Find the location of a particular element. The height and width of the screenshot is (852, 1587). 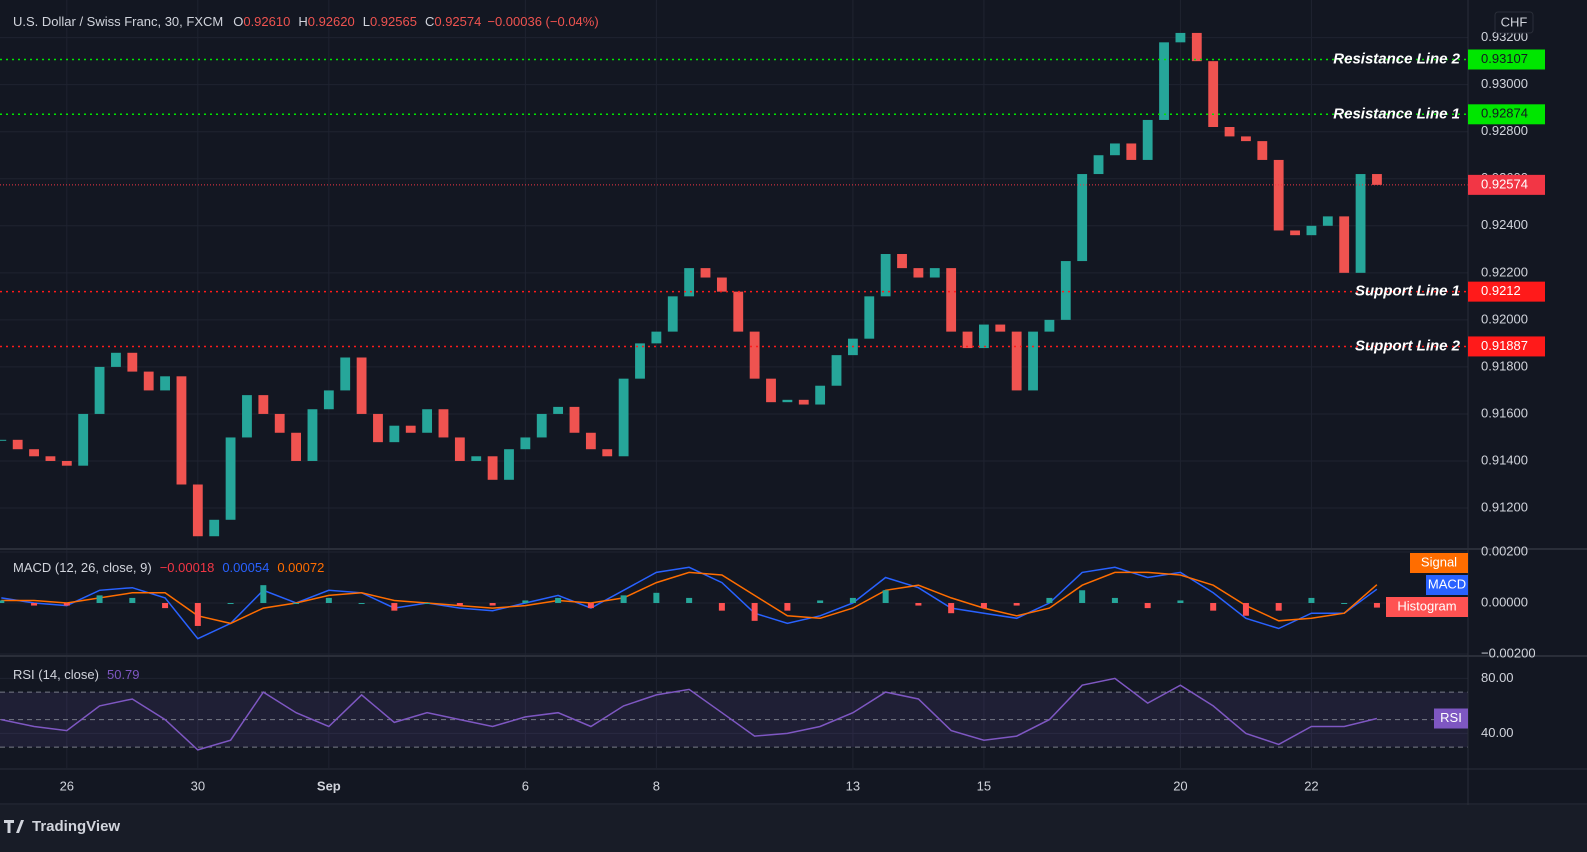

level-name: Support Line 1 is located at coordinates (1407, 291).